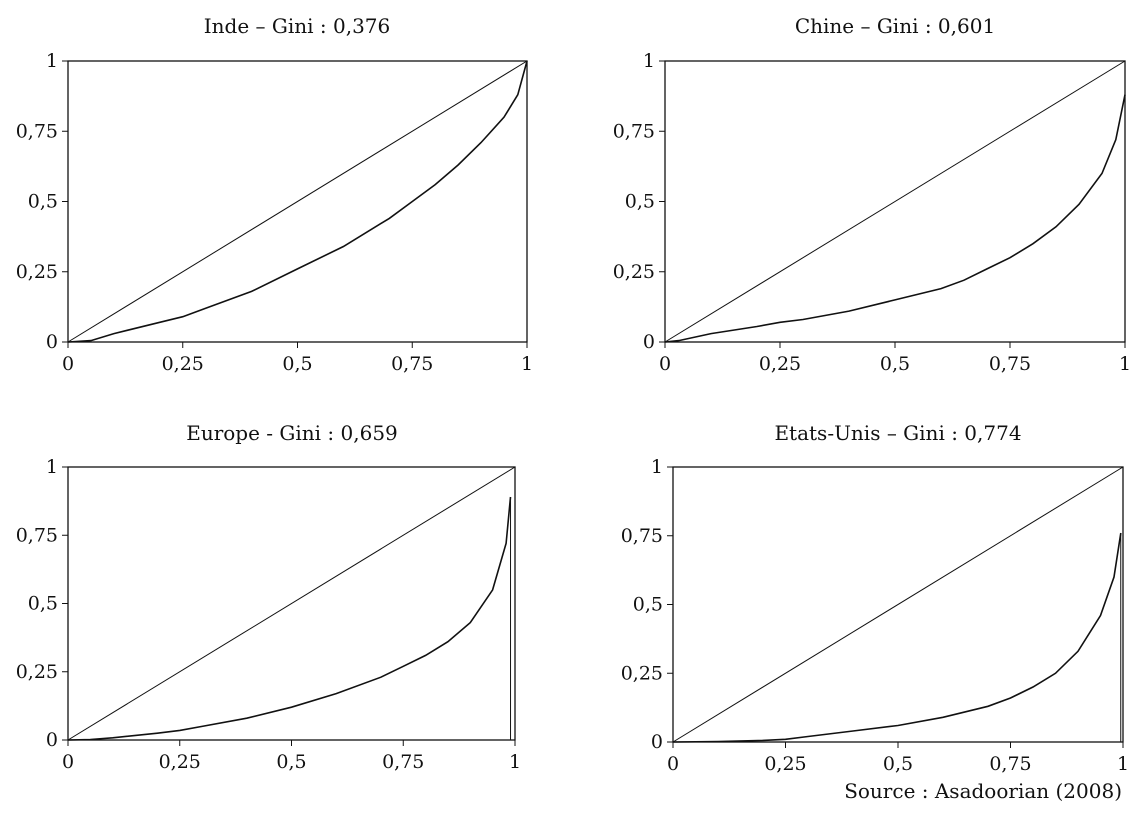  I want to click on chart-title: Inde – Gini : 0,376, so click(297, 26).